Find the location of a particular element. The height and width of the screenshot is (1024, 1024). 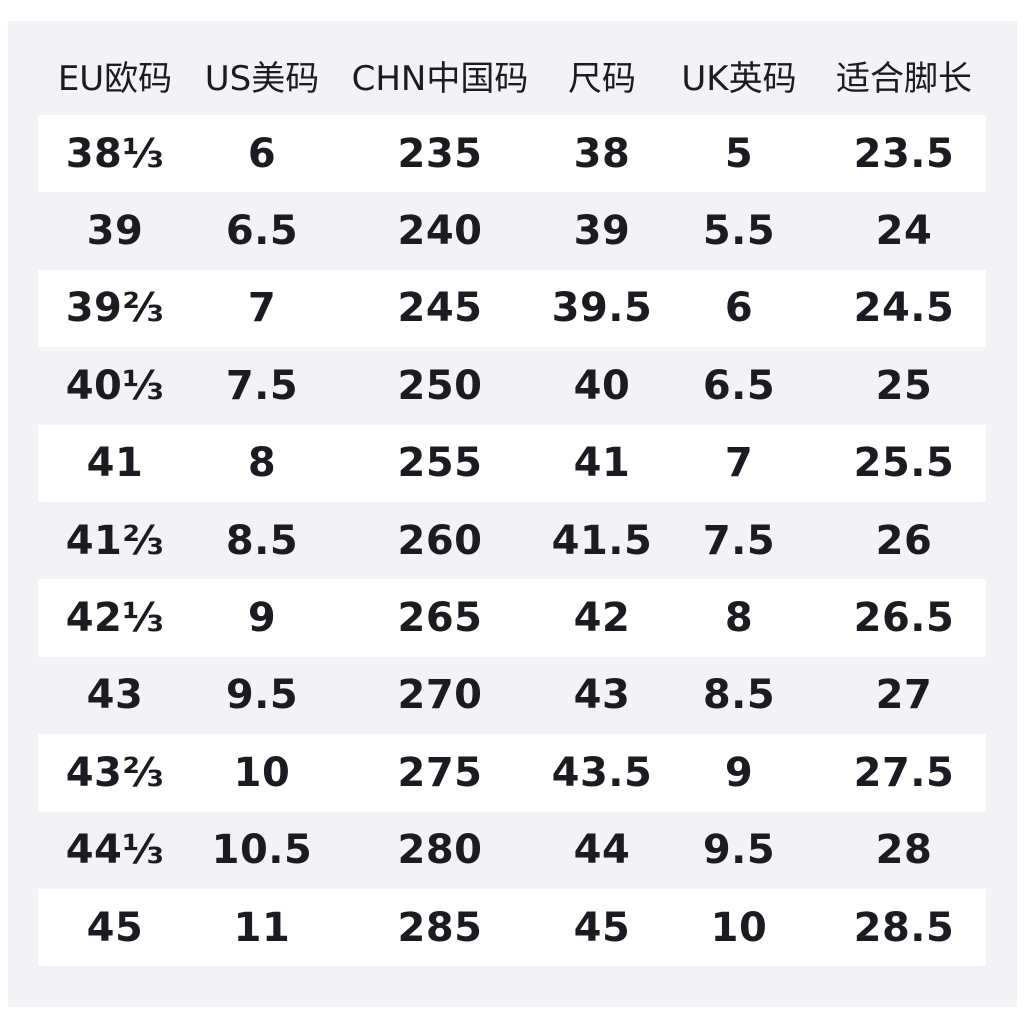

table-row: 41⅔ 8.5 260 41.5 7.5 26 is located at coordinates (512, 540).